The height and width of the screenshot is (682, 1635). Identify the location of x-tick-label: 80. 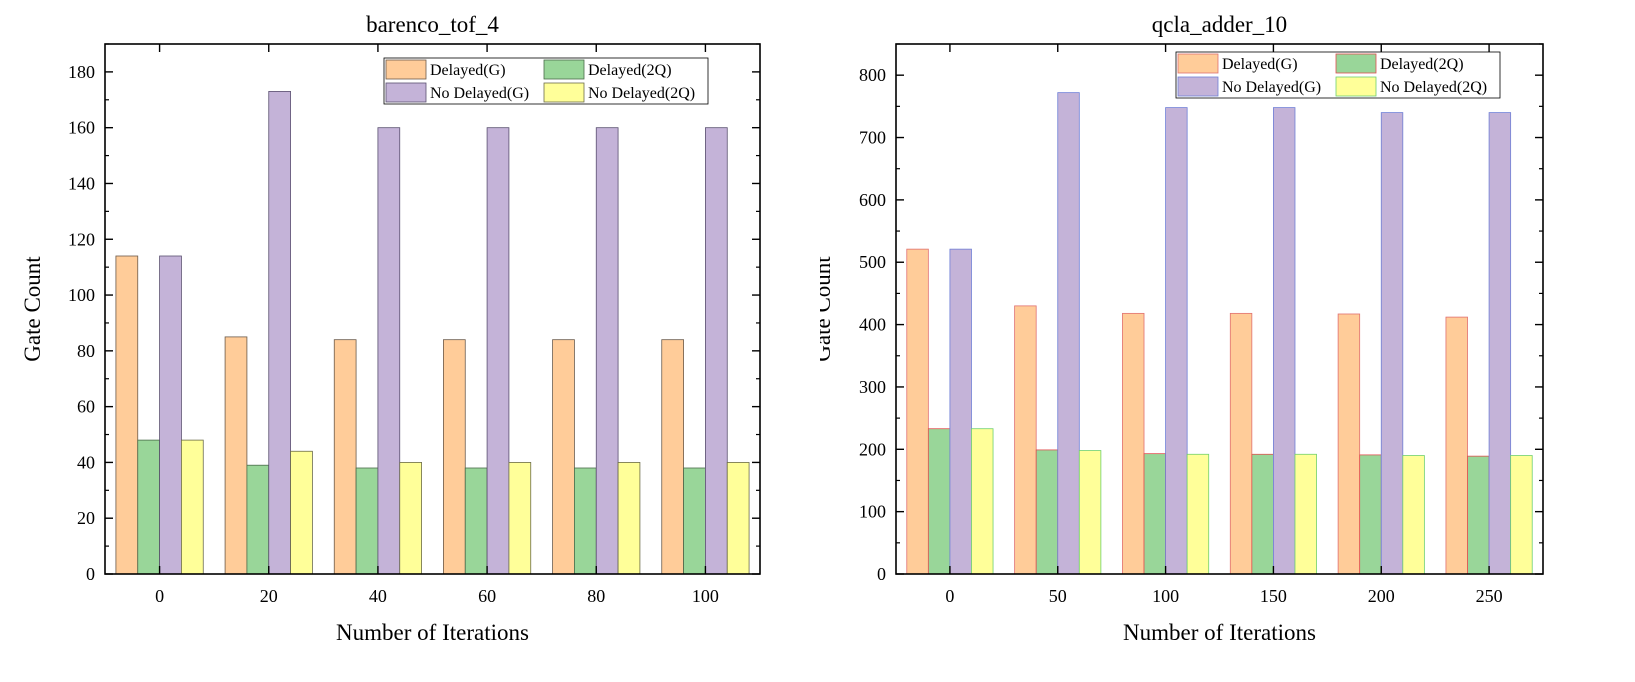
(596, 596).